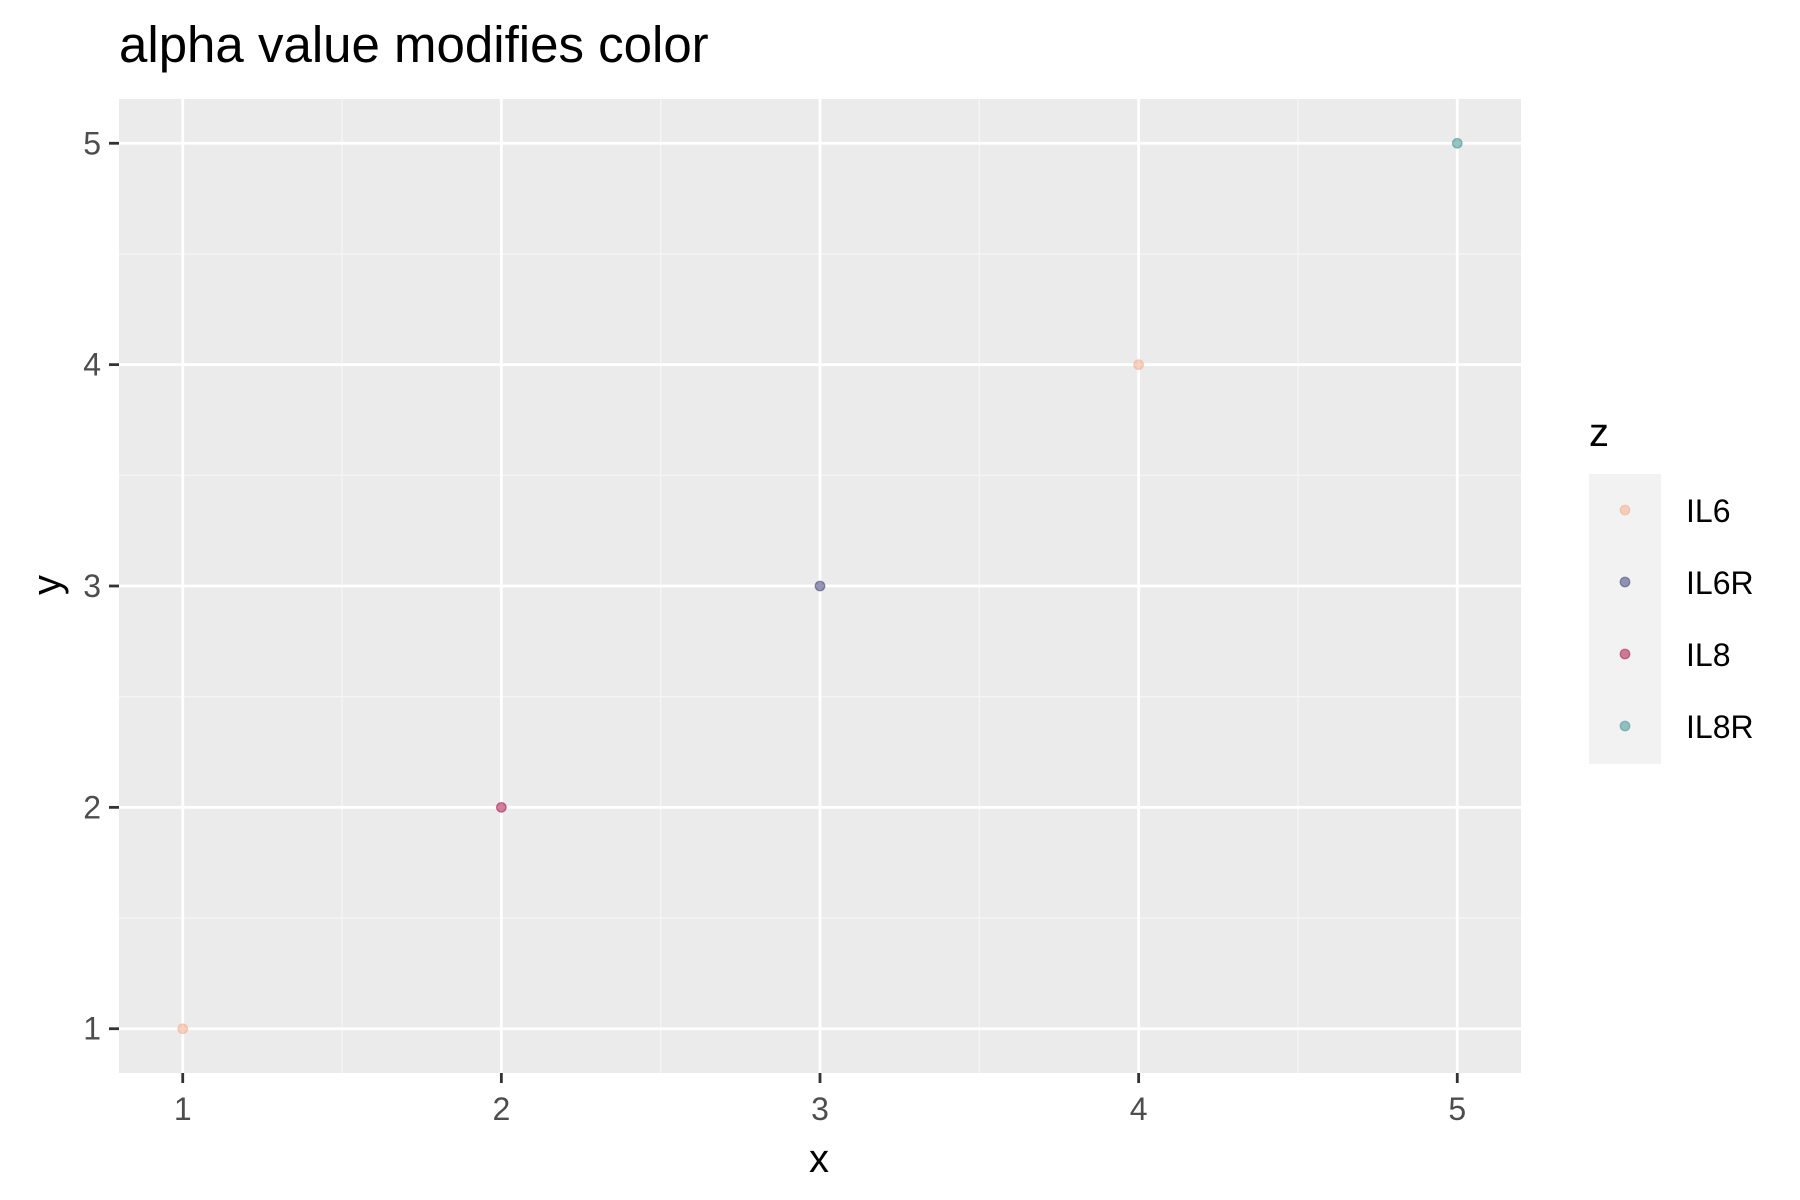  I want to click on legend-key-il6, so click(1625, 510).